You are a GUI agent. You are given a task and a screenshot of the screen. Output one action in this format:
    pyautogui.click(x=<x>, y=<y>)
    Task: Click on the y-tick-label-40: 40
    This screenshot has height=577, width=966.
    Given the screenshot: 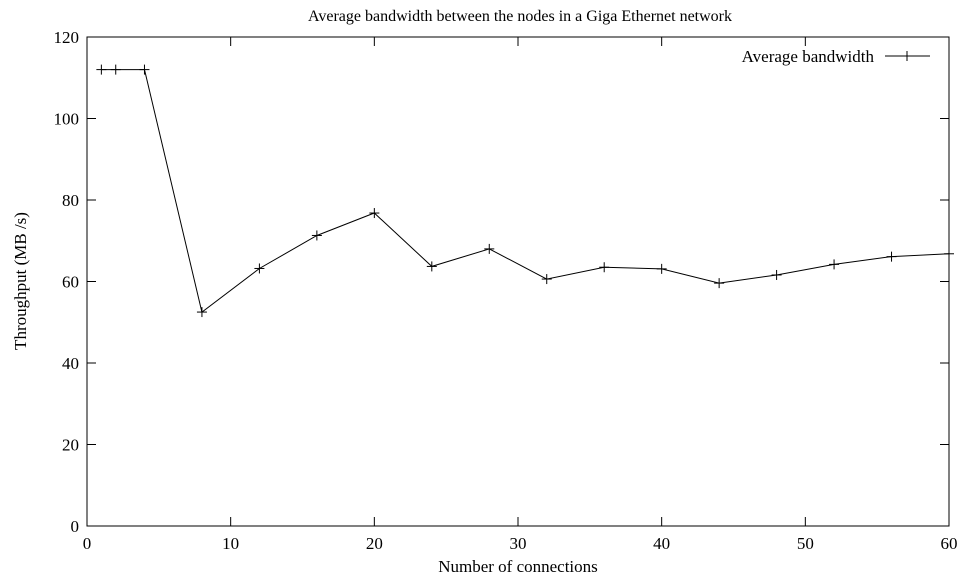 What is the action you would take?
    pyautogui.click(x=70, y=363)
    